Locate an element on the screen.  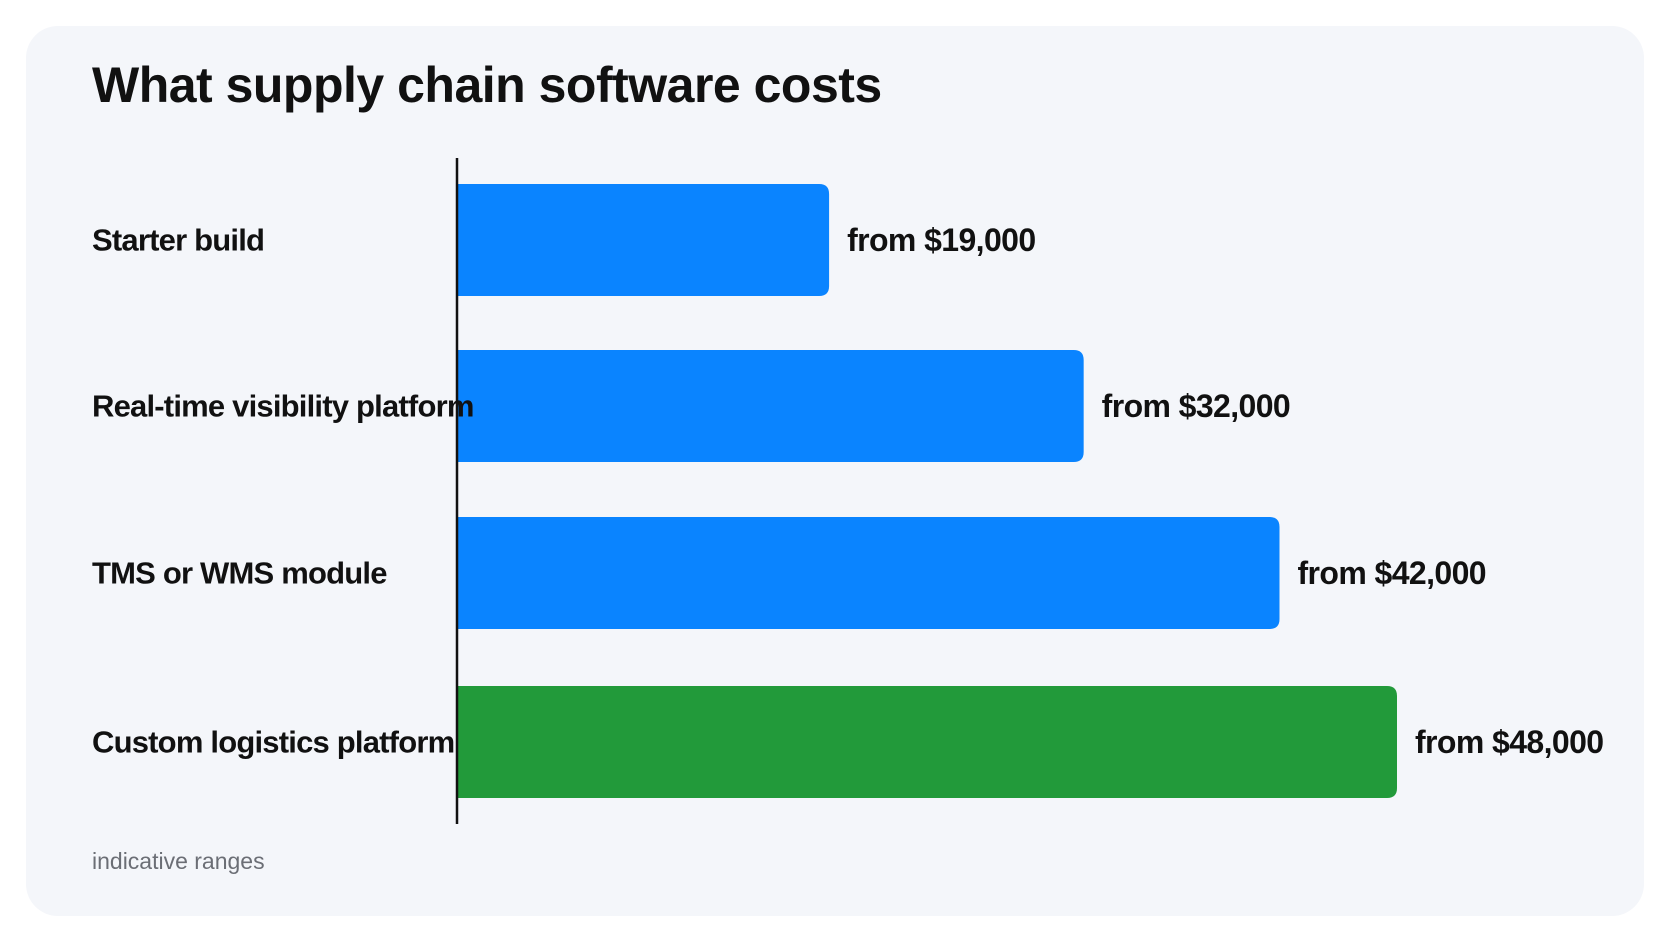
value-label: from $32,000 is located at coordinates (1196, 406).